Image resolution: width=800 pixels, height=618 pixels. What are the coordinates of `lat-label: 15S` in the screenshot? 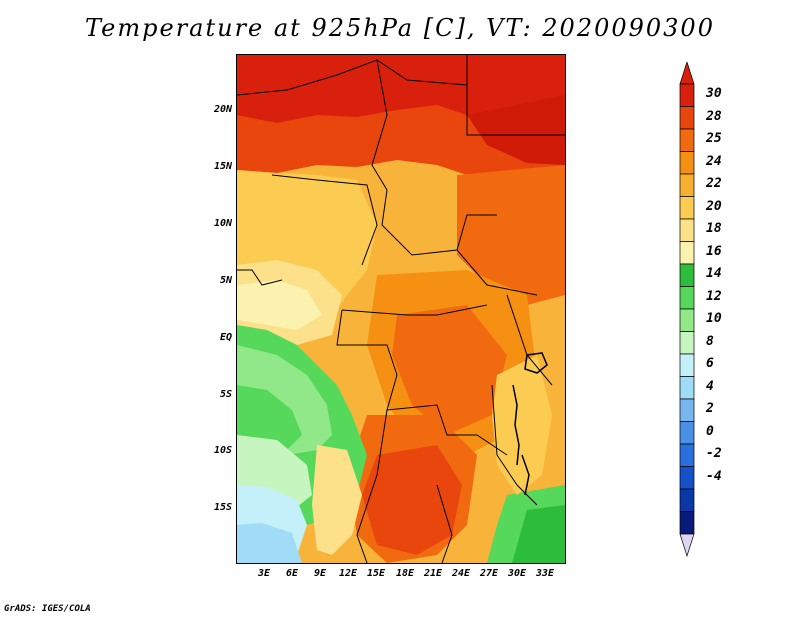 It's located at (222, 507).